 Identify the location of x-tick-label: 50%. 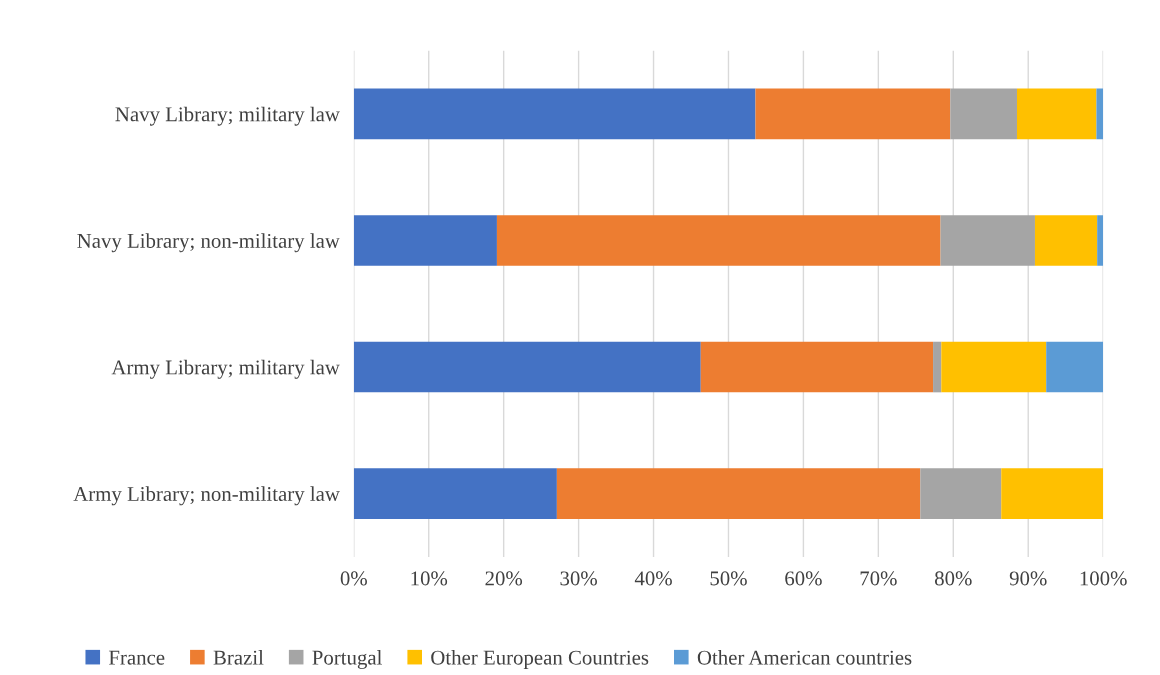
(728, 578).